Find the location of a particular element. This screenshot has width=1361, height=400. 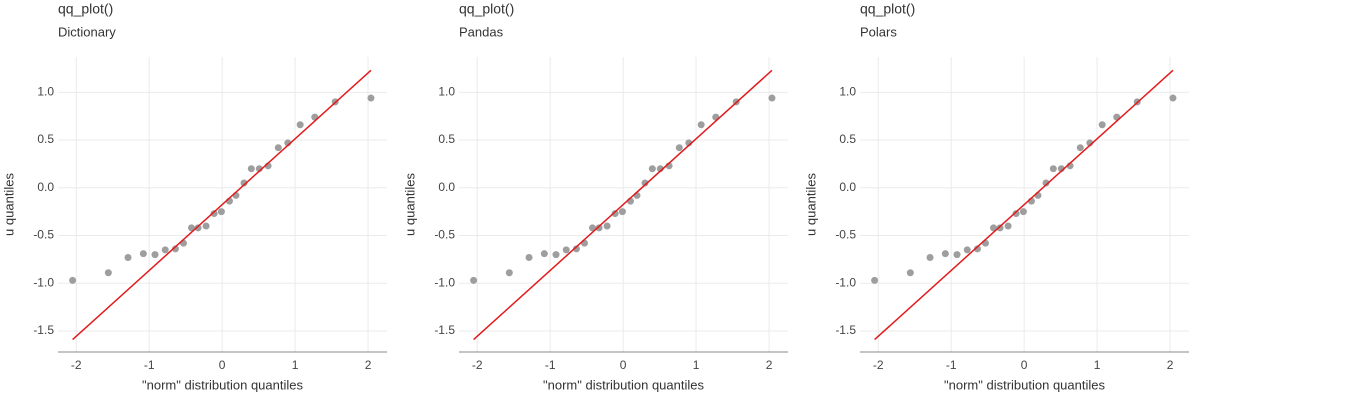

chart-subtitle: Polars is located at coordinates (878, 31).